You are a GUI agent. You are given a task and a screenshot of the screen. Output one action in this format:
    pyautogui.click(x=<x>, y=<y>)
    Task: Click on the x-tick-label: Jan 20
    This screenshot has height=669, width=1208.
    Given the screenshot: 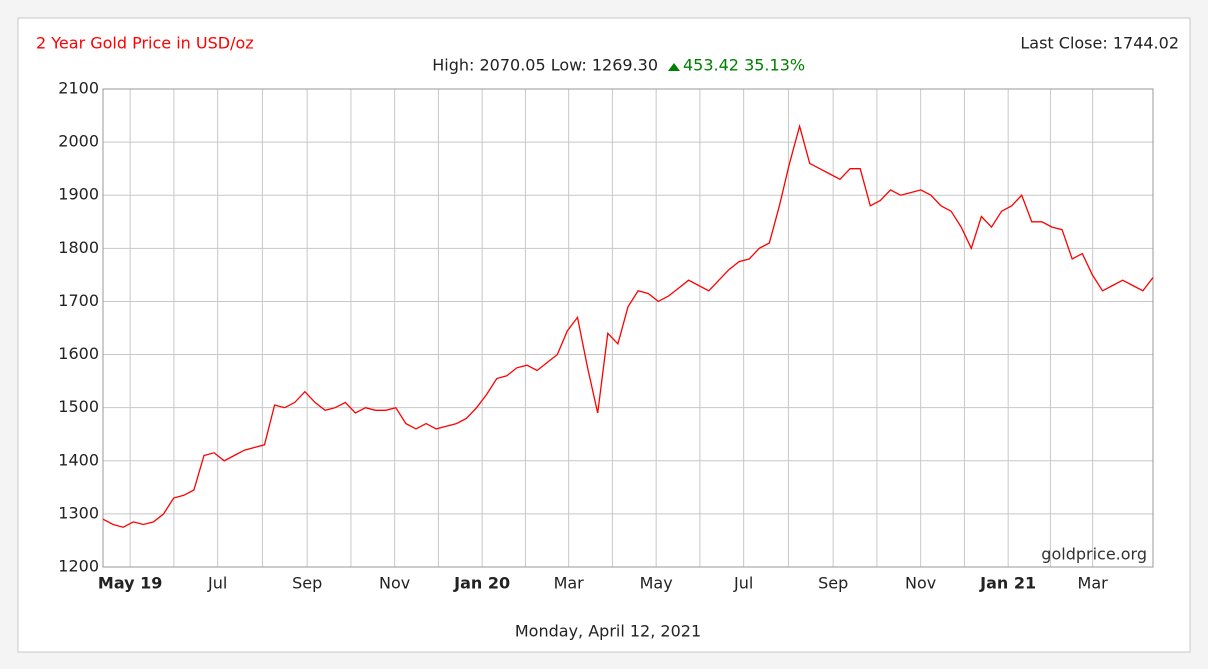 What is the action you would take?
    pyautogui.click(x=481, y=583)
    